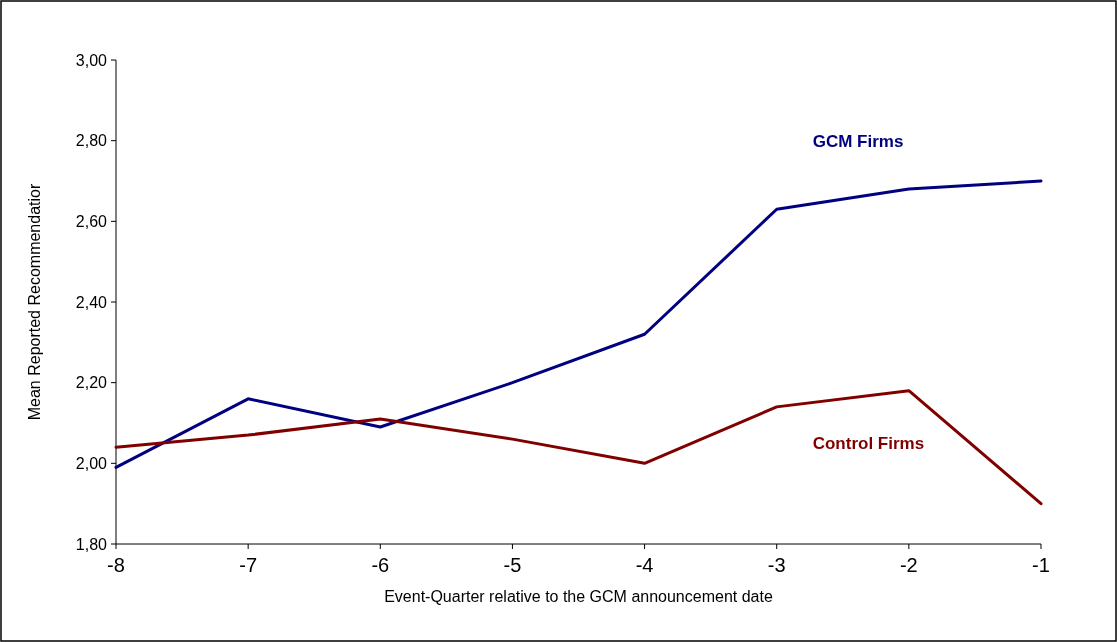 The height and width of the screenshot is (642, 1117). What do you see at coordinates (91, 302) in the screenshot?
I see `y-tick-label: 2,40` at bounding box center [91, 302].